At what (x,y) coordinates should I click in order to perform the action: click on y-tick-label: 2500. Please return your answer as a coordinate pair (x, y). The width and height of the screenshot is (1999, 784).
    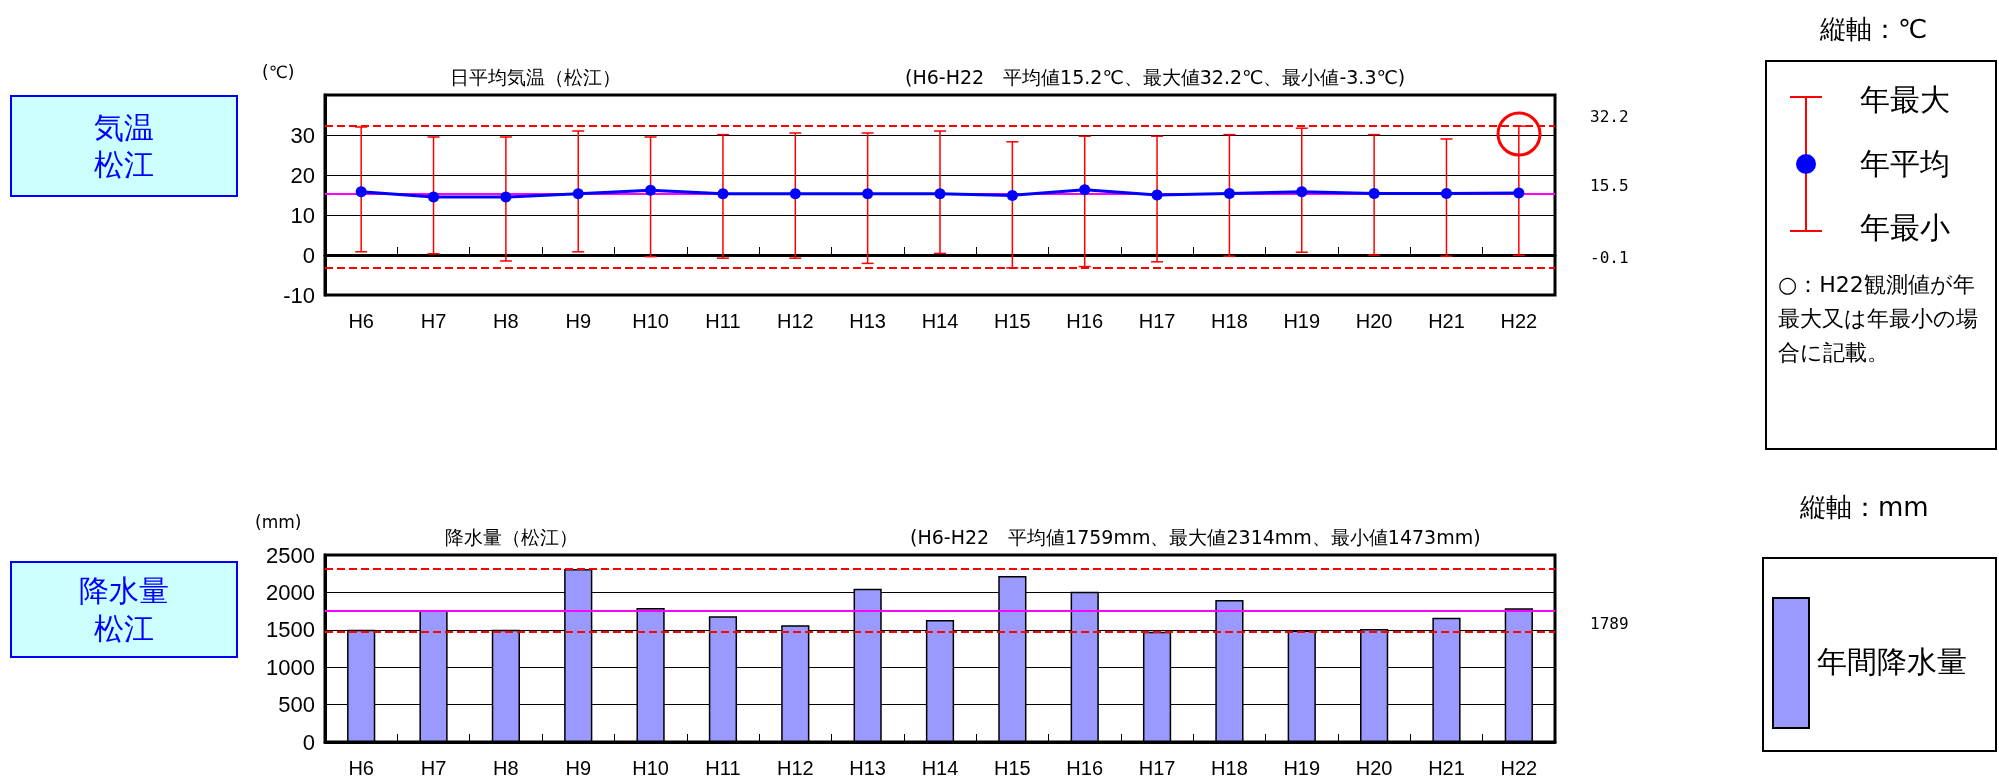
    Looking at the image, I should click on (290, 555).